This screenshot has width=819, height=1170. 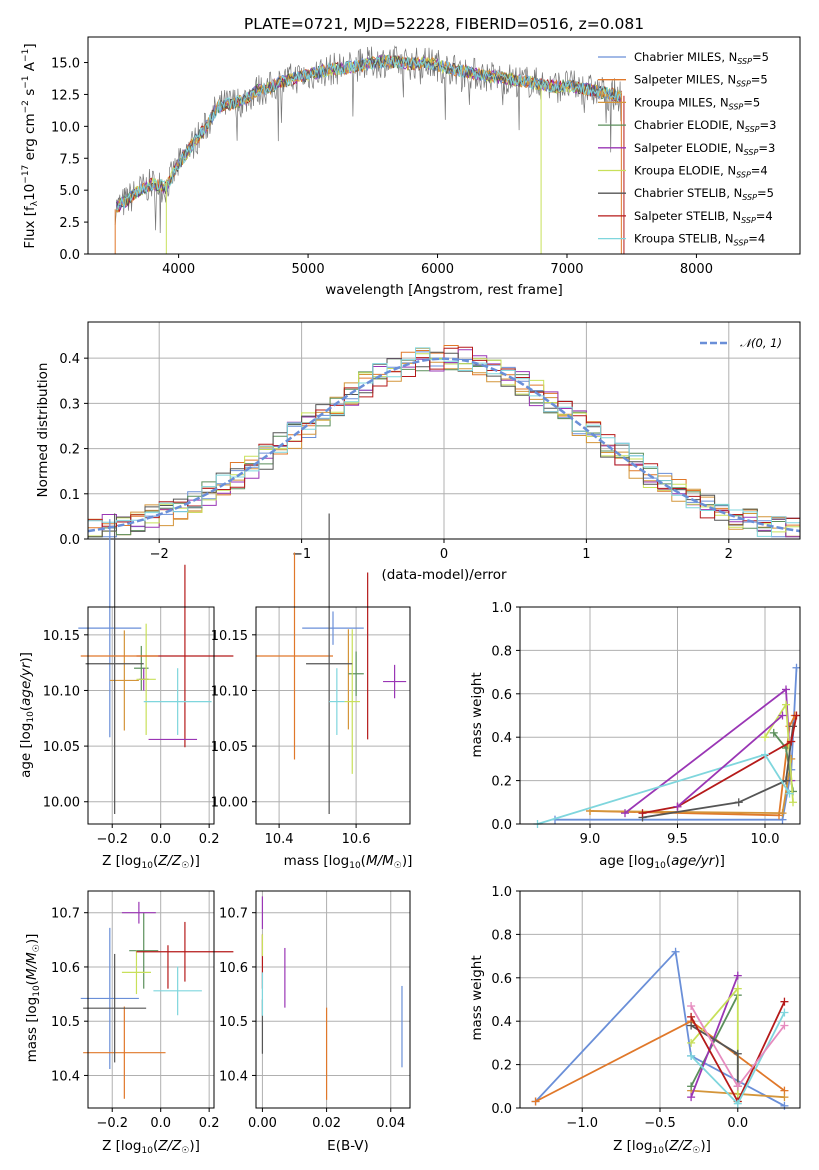 I want to click on z-age-panel-ytick-label: 10.10, so click(x=61, y=691).